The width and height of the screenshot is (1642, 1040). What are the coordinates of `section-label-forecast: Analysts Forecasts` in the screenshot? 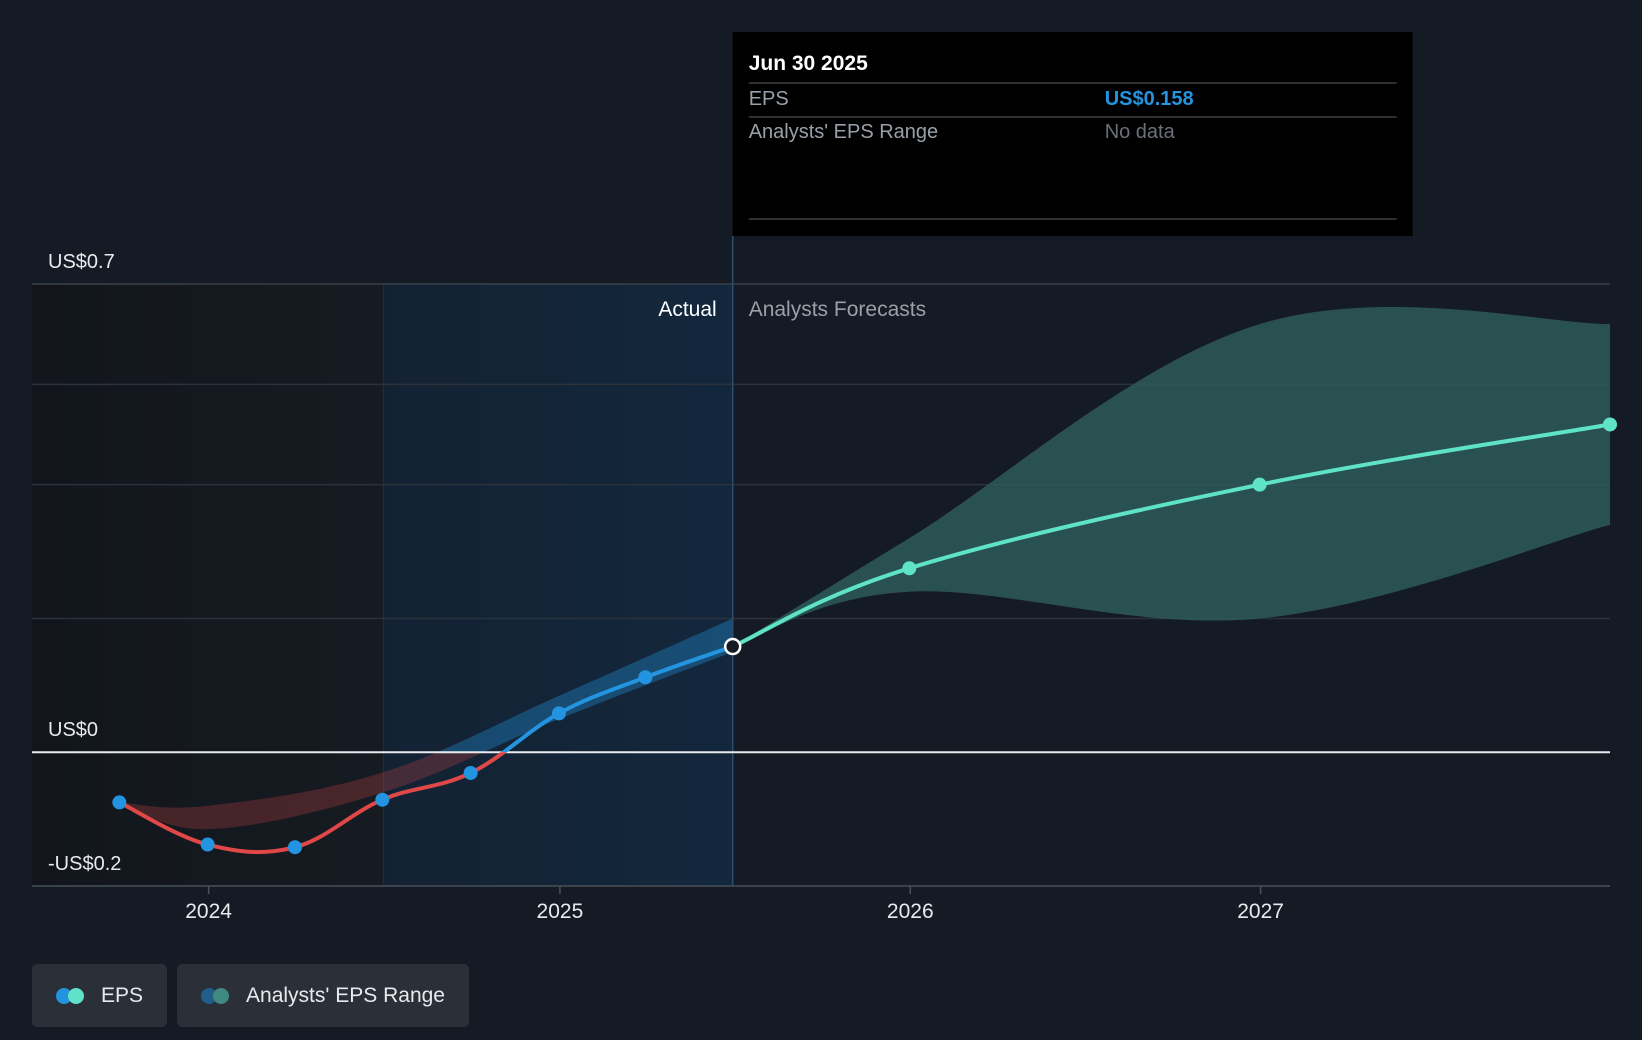 It's located at (837, 309).